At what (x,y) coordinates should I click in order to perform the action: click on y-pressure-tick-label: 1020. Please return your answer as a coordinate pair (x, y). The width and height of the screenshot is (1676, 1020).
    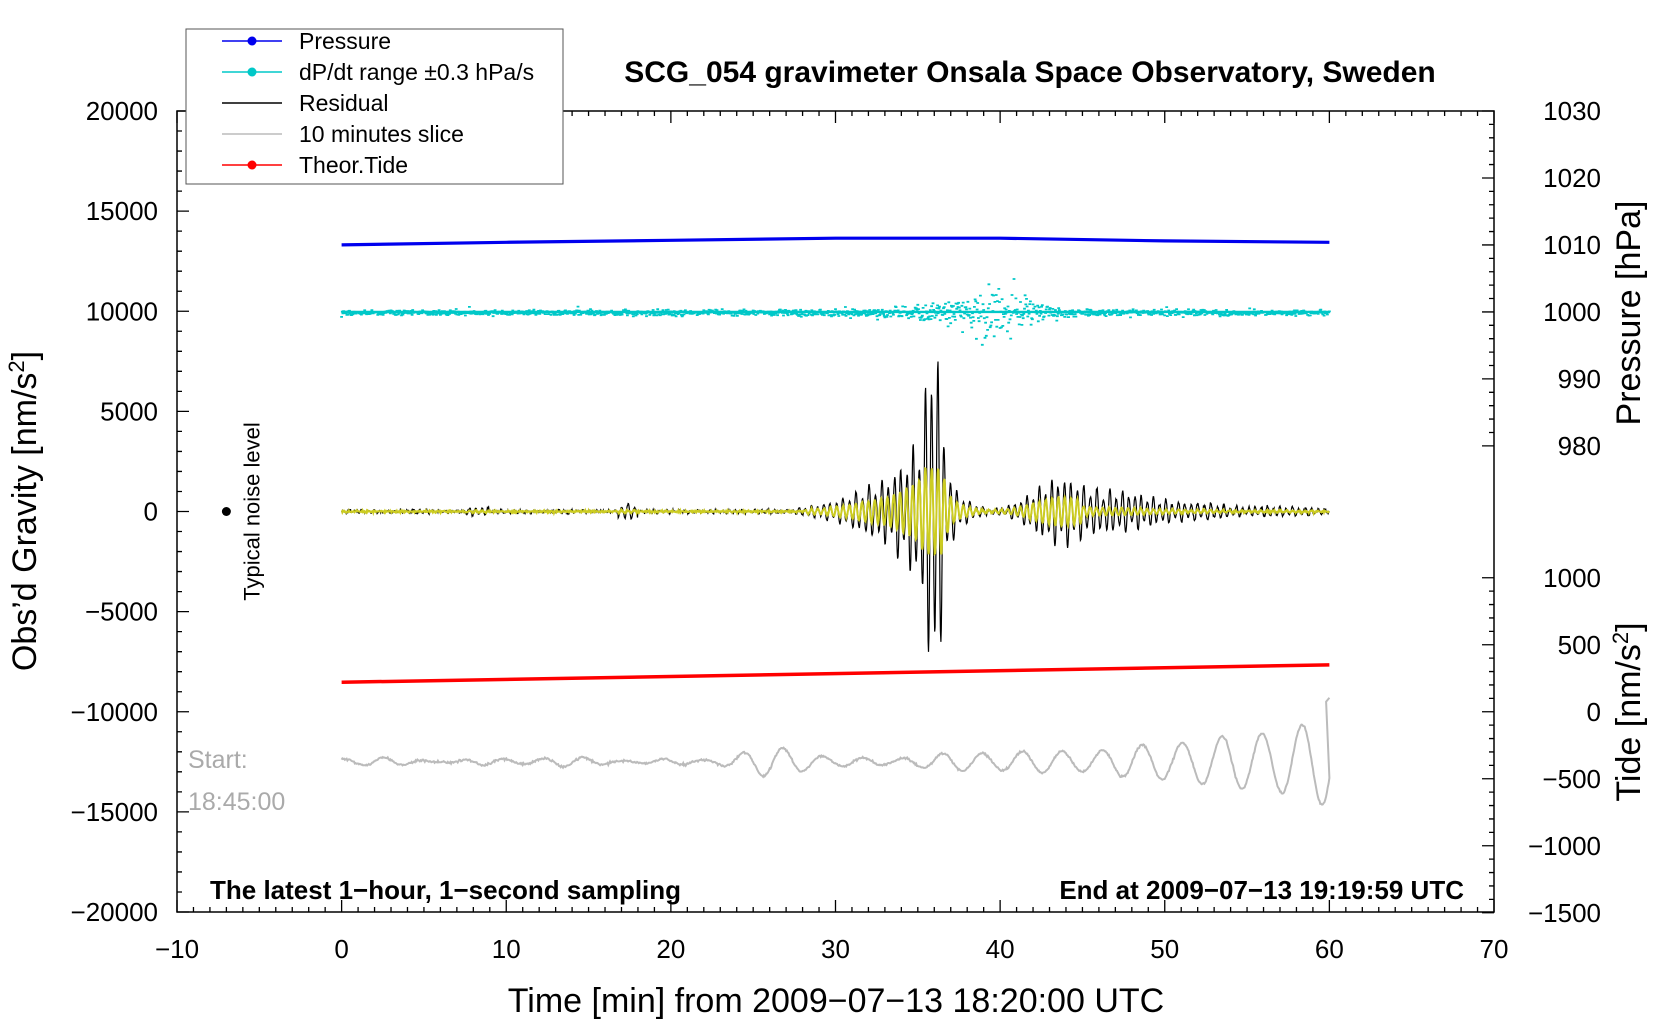
    Looking at the image, I should click on (1572, 178).